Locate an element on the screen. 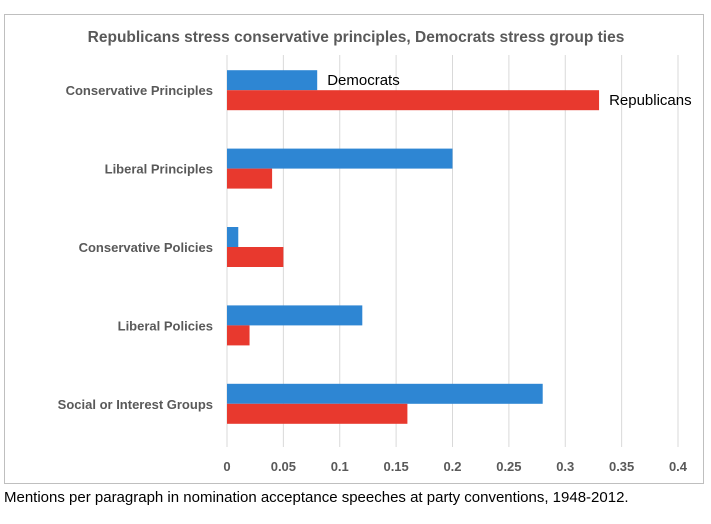  legend-label-republicans: Republicans is located at coordinates (650, 100).